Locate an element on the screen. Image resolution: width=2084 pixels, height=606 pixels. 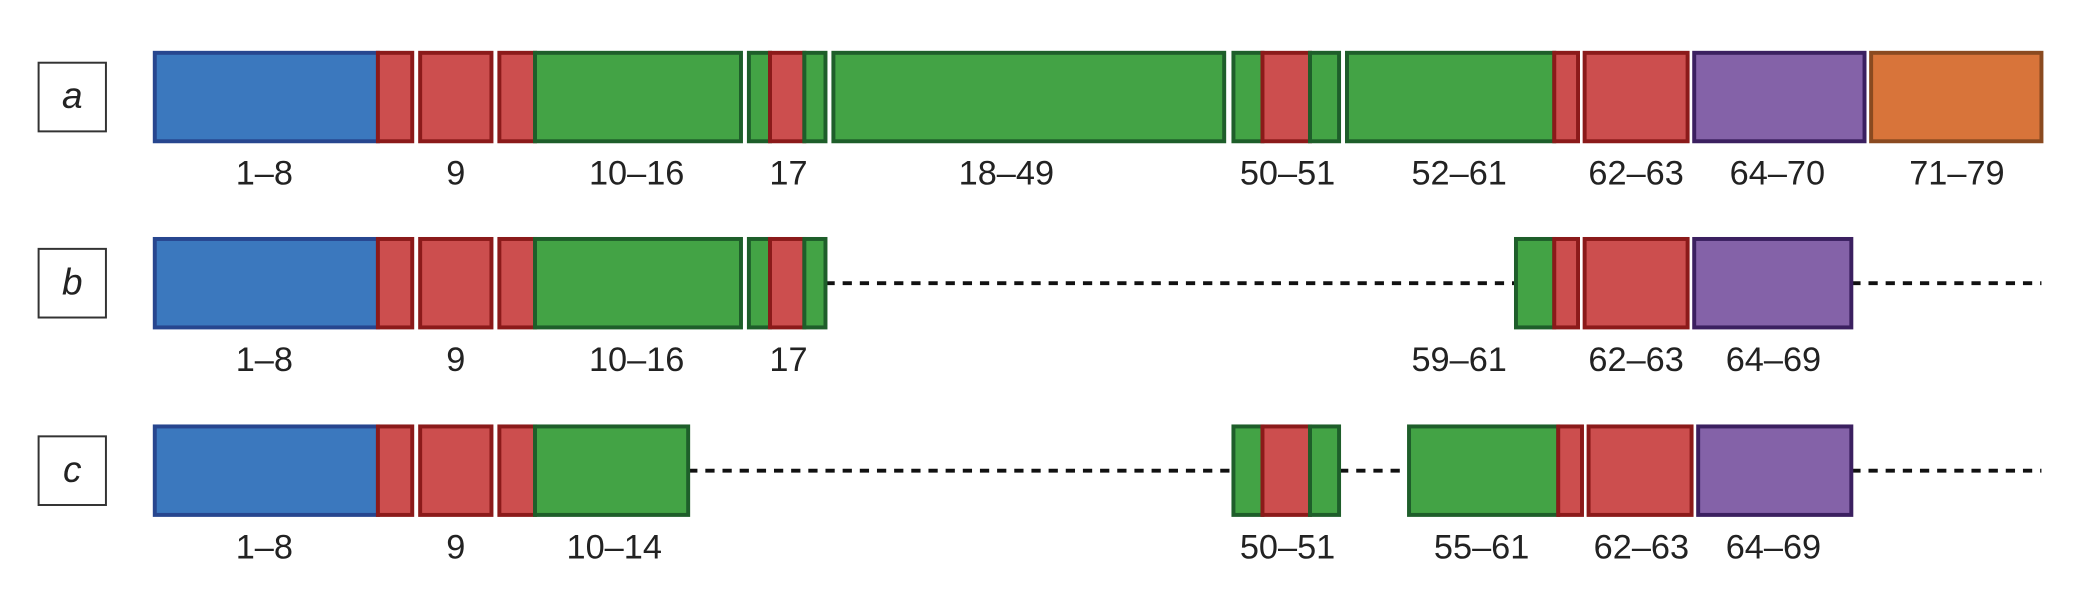
exon-label: 59–61 is located at coordinates (1458, 360).